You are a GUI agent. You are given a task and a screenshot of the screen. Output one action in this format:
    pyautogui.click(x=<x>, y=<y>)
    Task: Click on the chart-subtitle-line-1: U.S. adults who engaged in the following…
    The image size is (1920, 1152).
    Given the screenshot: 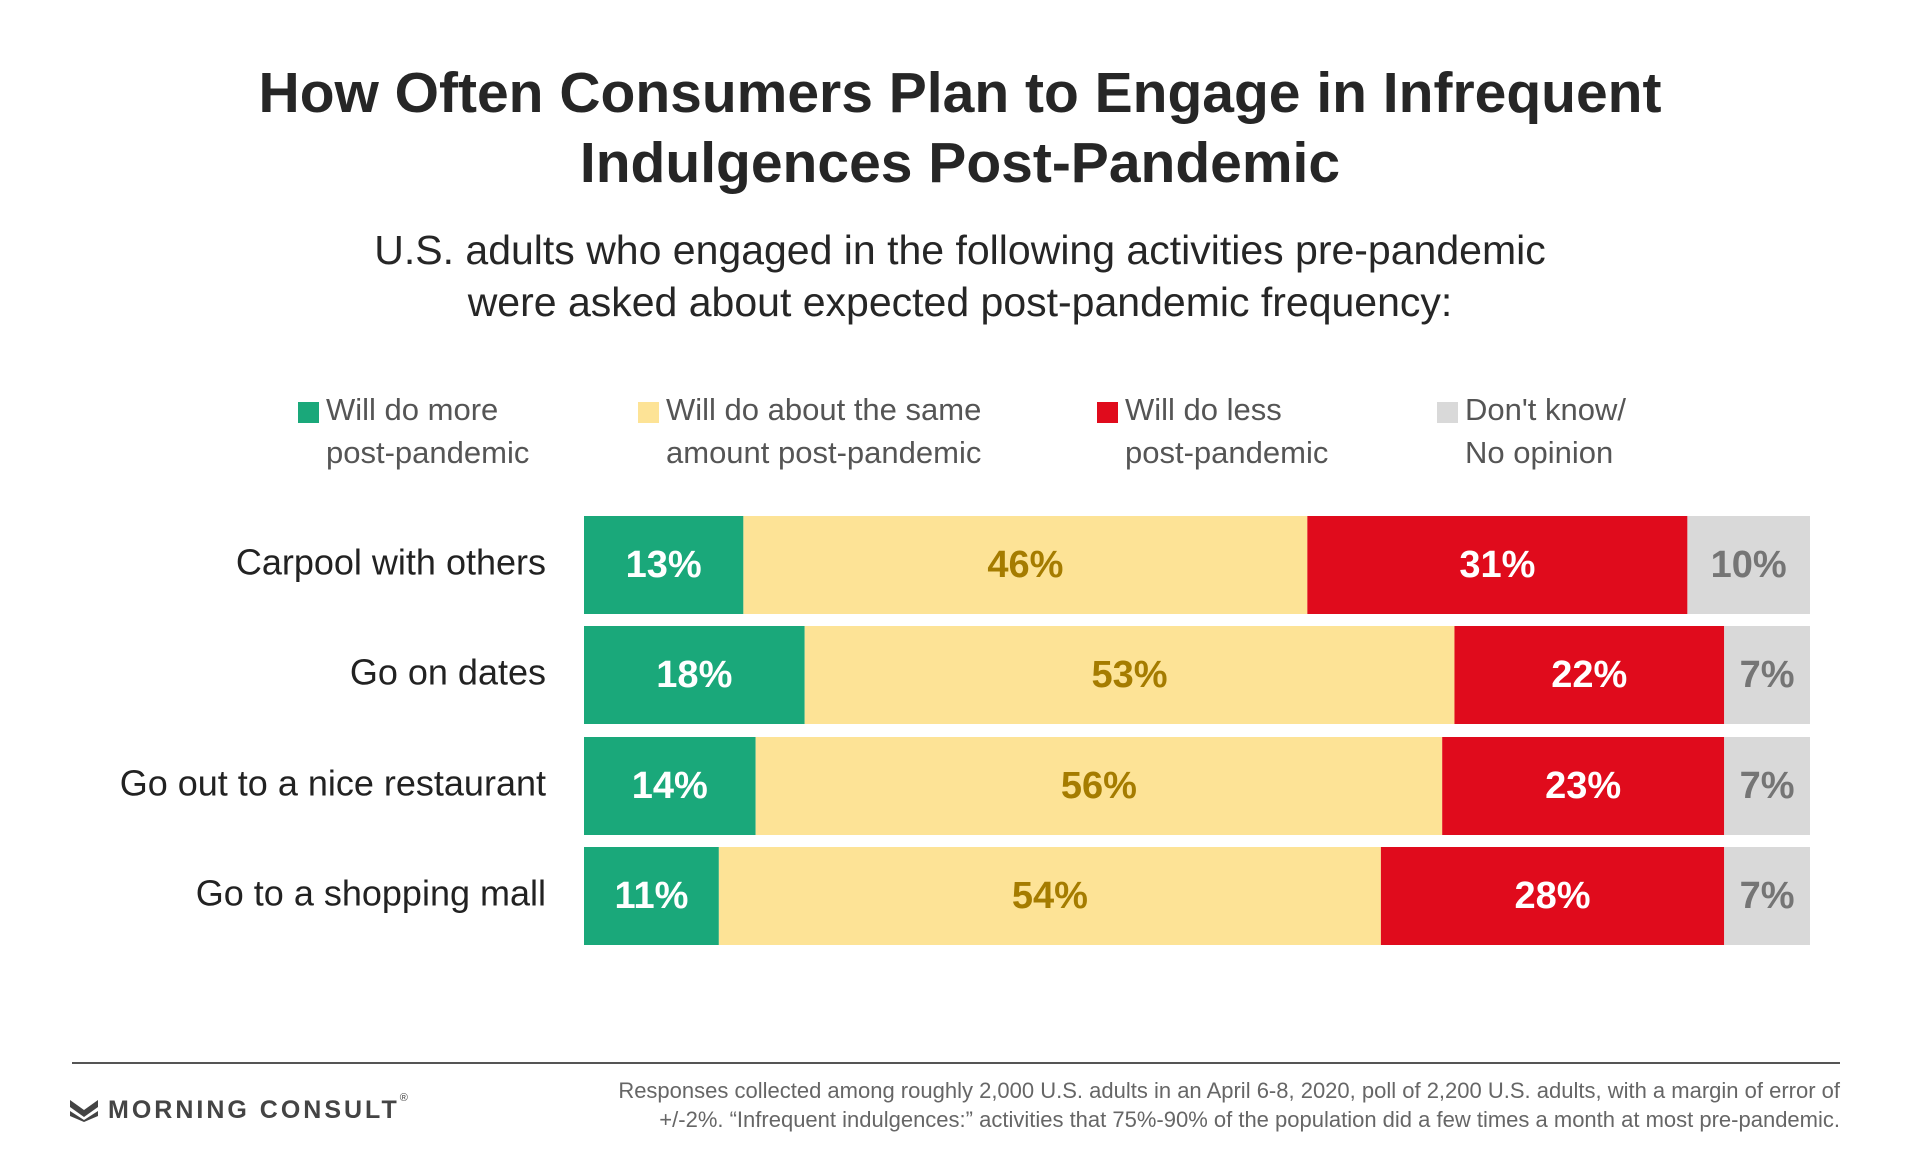 What is the action you would take?
    pyautogui.click(x=960, y=250)
    